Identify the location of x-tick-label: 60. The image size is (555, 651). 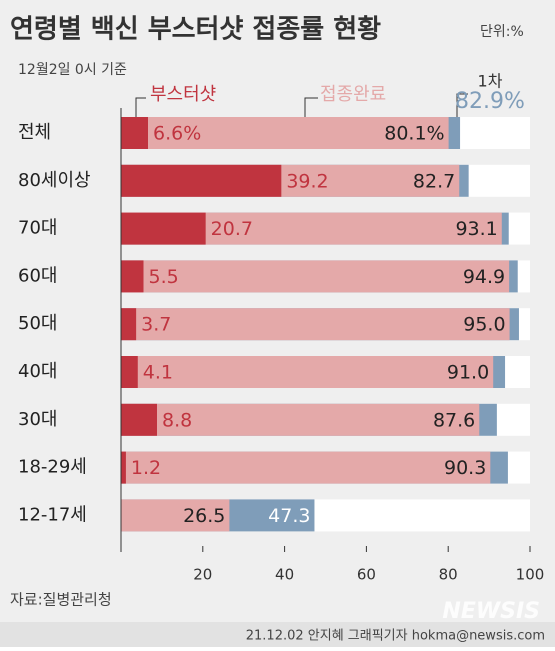
(366, 575).